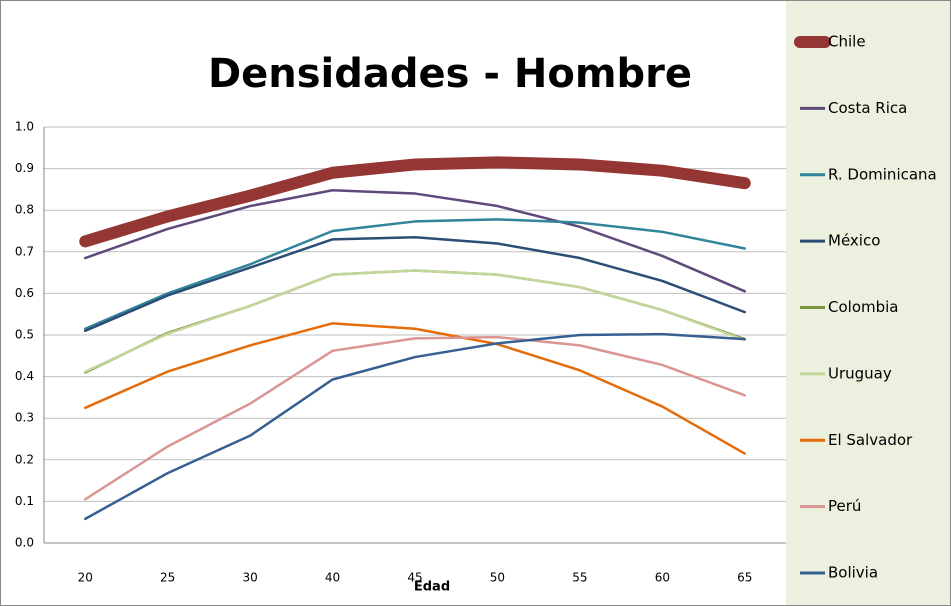 This screenshot has width=951, height=606. Describe the element at coordinates (24, 376) in the screenshot. I see `y-tick-label: 0.4` at that location.